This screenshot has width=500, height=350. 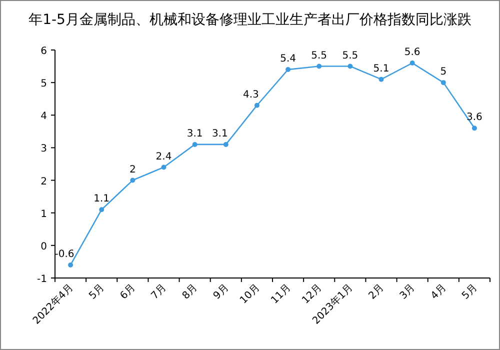 I want to click on data-label: 5.1, so click(x=381, y=68).